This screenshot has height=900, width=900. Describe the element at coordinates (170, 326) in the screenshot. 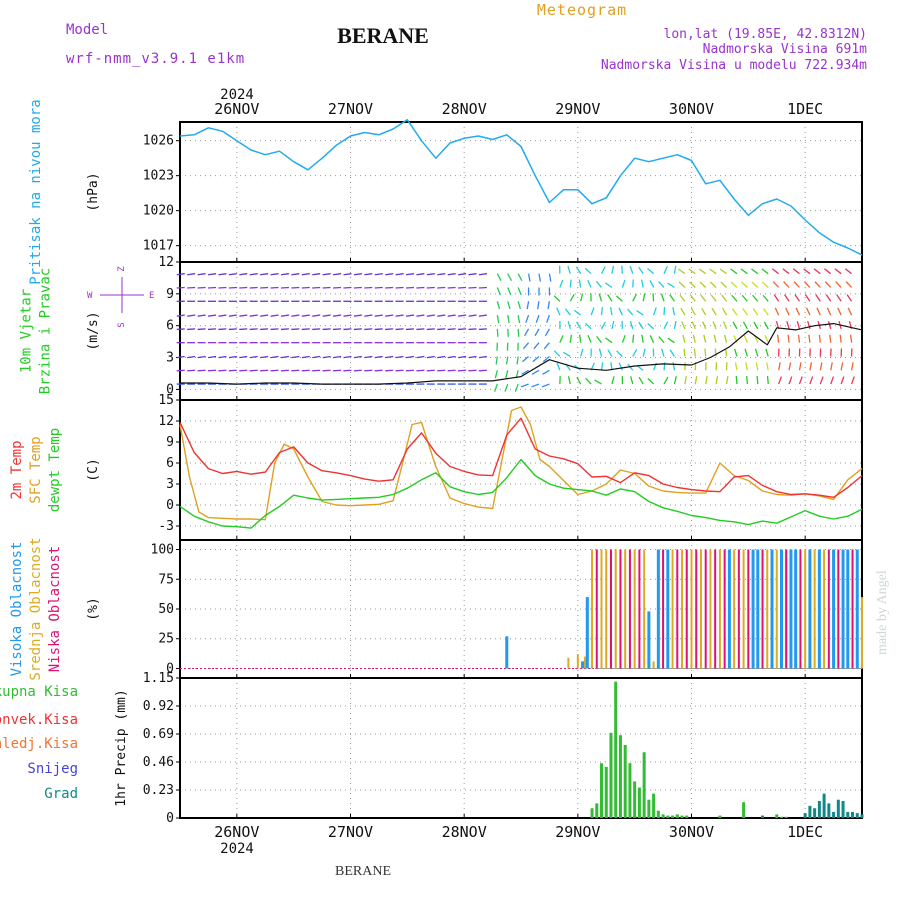

I see `y-tick-label: 6` at that location.